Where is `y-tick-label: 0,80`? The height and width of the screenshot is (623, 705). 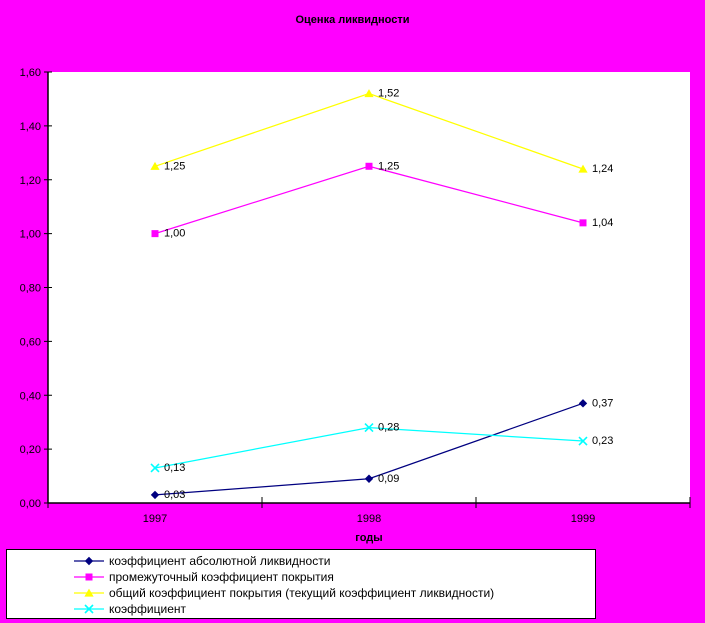 y-tick-label: 0,80 is located at coordinates (30, 289).